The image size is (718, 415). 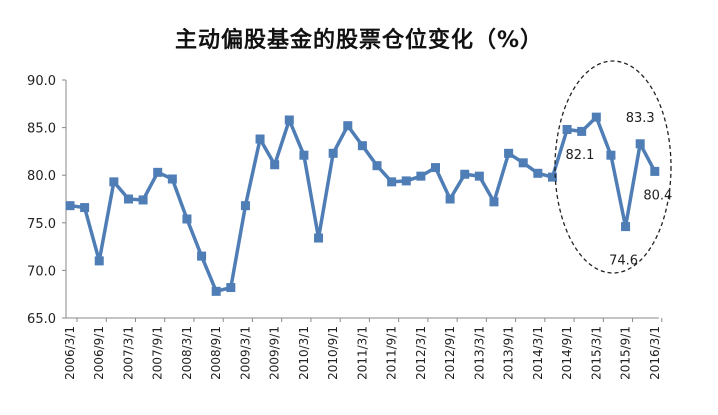 I want to click on x-tick-label: 2006/3/1, so click(x=70, y=353).